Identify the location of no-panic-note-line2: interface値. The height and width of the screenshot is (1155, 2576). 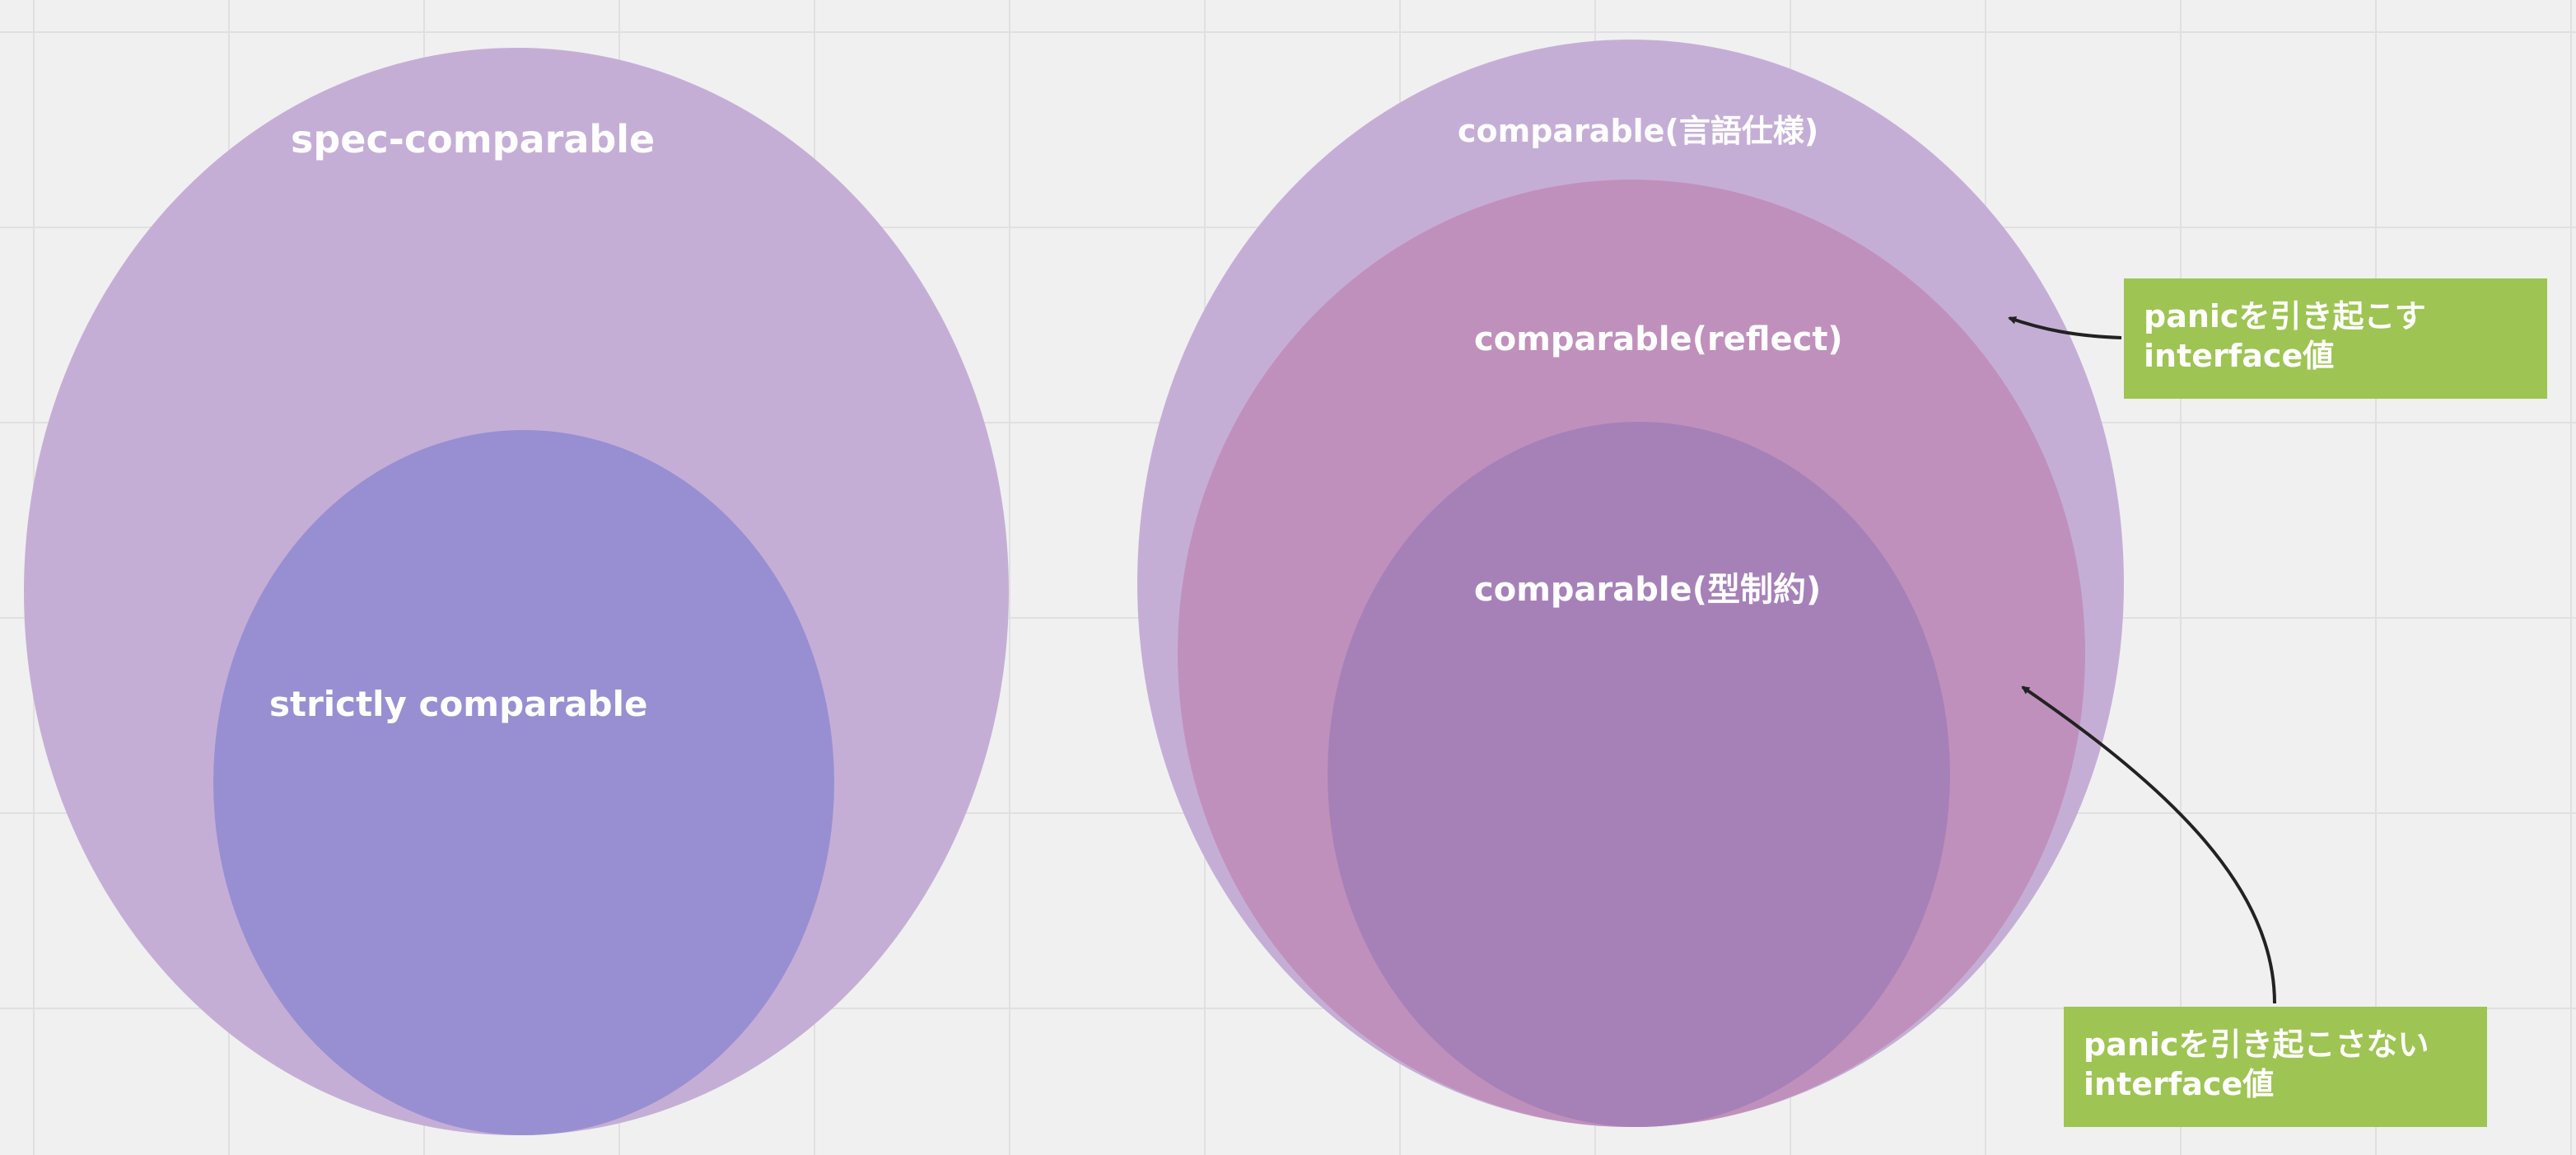
(2179, 1084).